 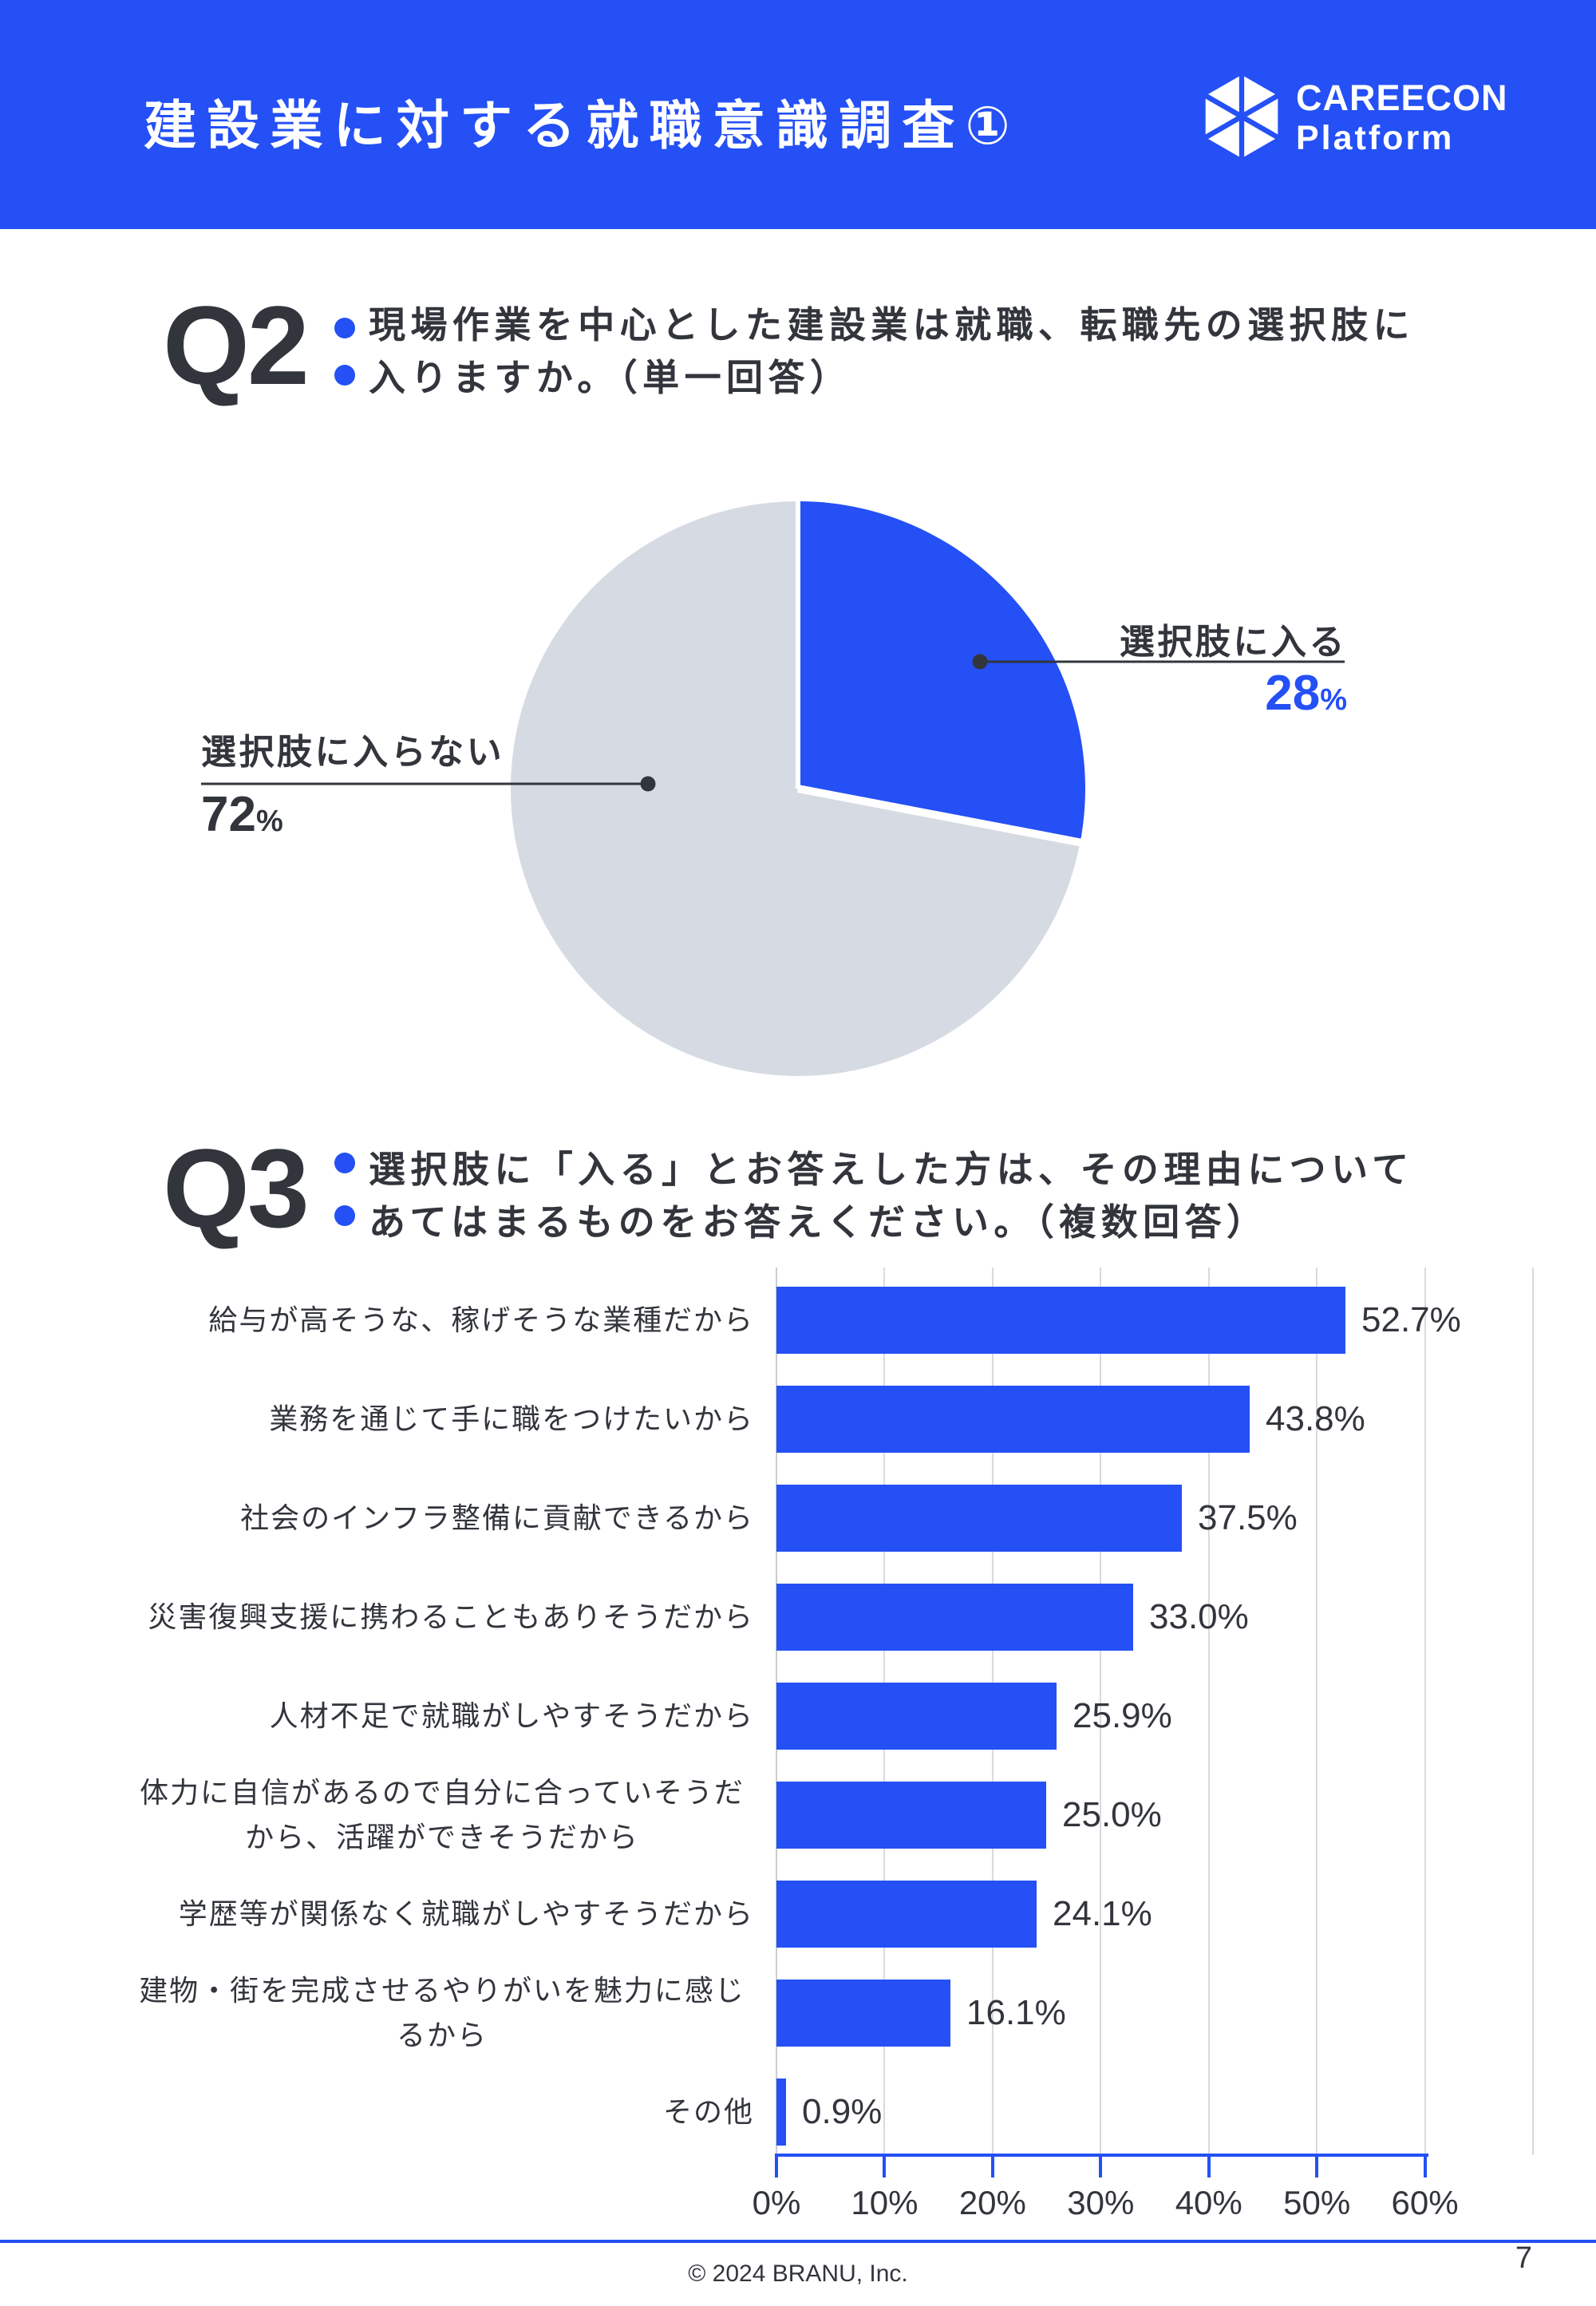 I want to click on pie-value-enter-unit: %, so click(x=1333, y=700).